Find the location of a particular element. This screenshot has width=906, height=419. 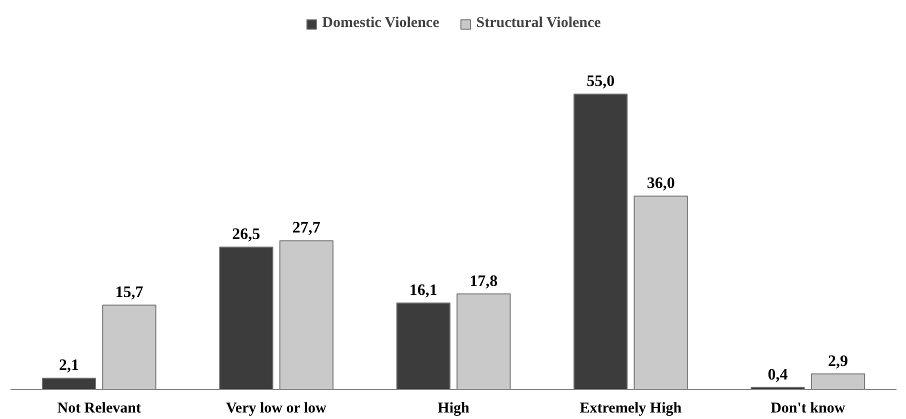

x-tick-label: Don't know is located at coordinates (808, 408).